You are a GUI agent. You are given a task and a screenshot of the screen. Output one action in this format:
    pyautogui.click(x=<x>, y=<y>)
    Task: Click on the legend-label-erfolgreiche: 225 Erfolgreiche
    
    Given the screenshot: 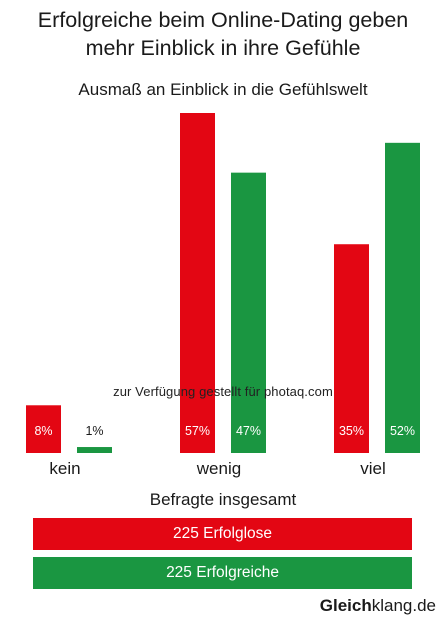 What is the action you would take?
    pyautogui.click(x=222, y=572)
    